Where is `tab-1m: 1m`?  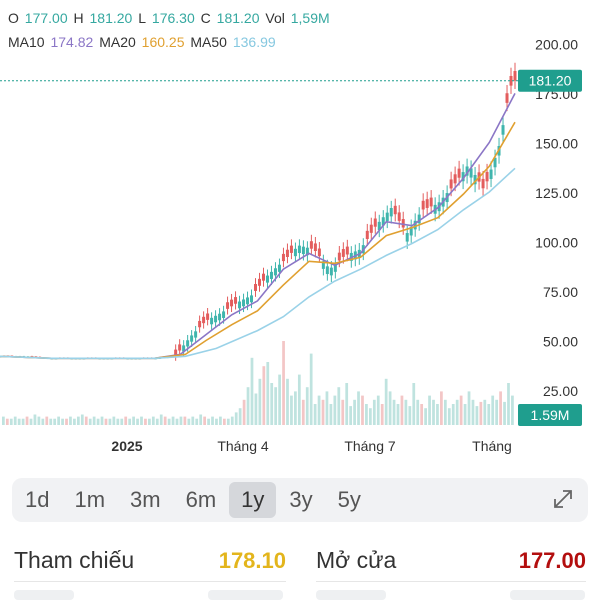
tab-1m: 1m is located at coordinates (90, 499).